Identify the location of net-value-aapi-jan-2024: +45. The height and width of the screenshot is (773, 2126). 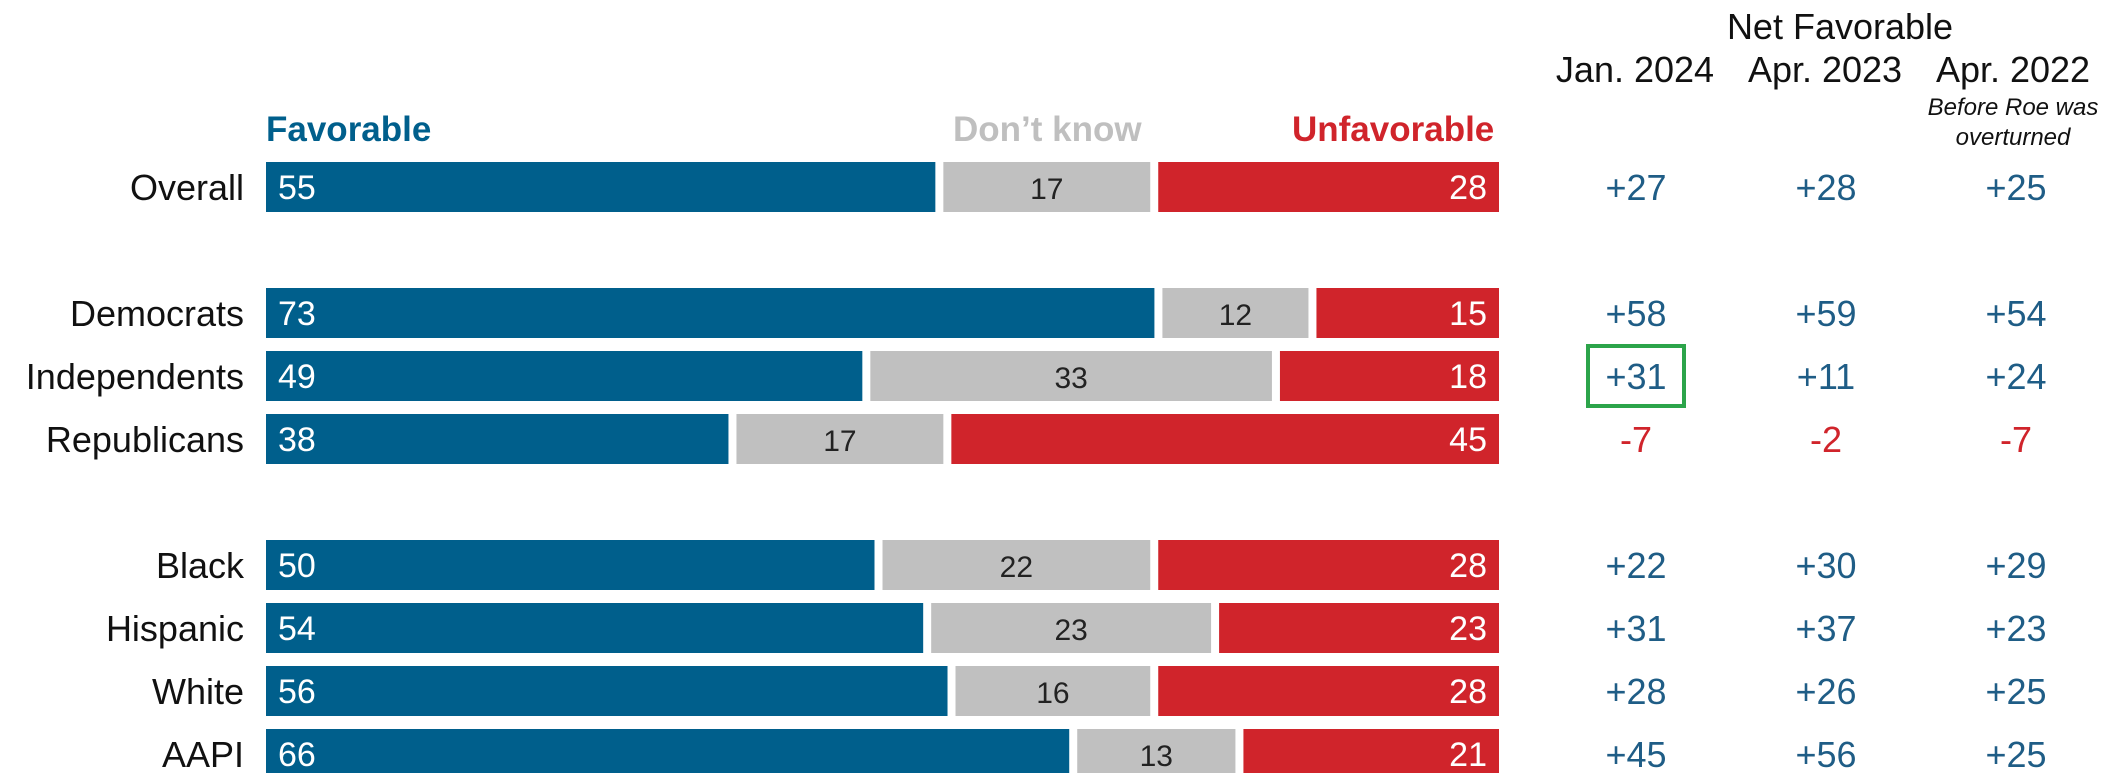
(1635, 753).